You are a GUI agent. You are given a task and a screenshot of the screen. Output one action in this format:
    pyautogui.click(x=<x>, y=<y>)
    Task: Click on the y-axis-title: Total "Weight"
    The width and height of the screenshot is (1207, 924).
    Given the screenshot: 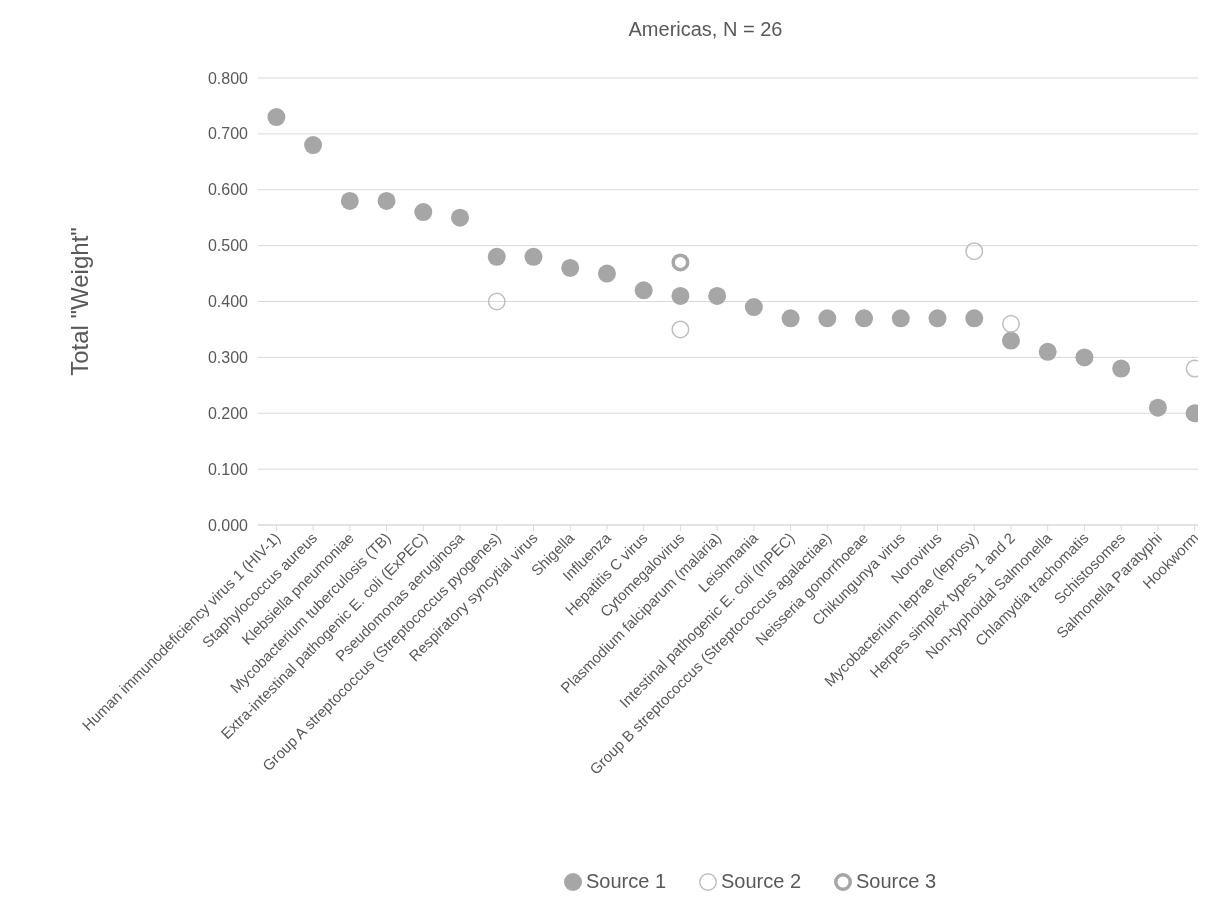 What is the action you would take?
    pyautogui.click(x=79, y=301)
    